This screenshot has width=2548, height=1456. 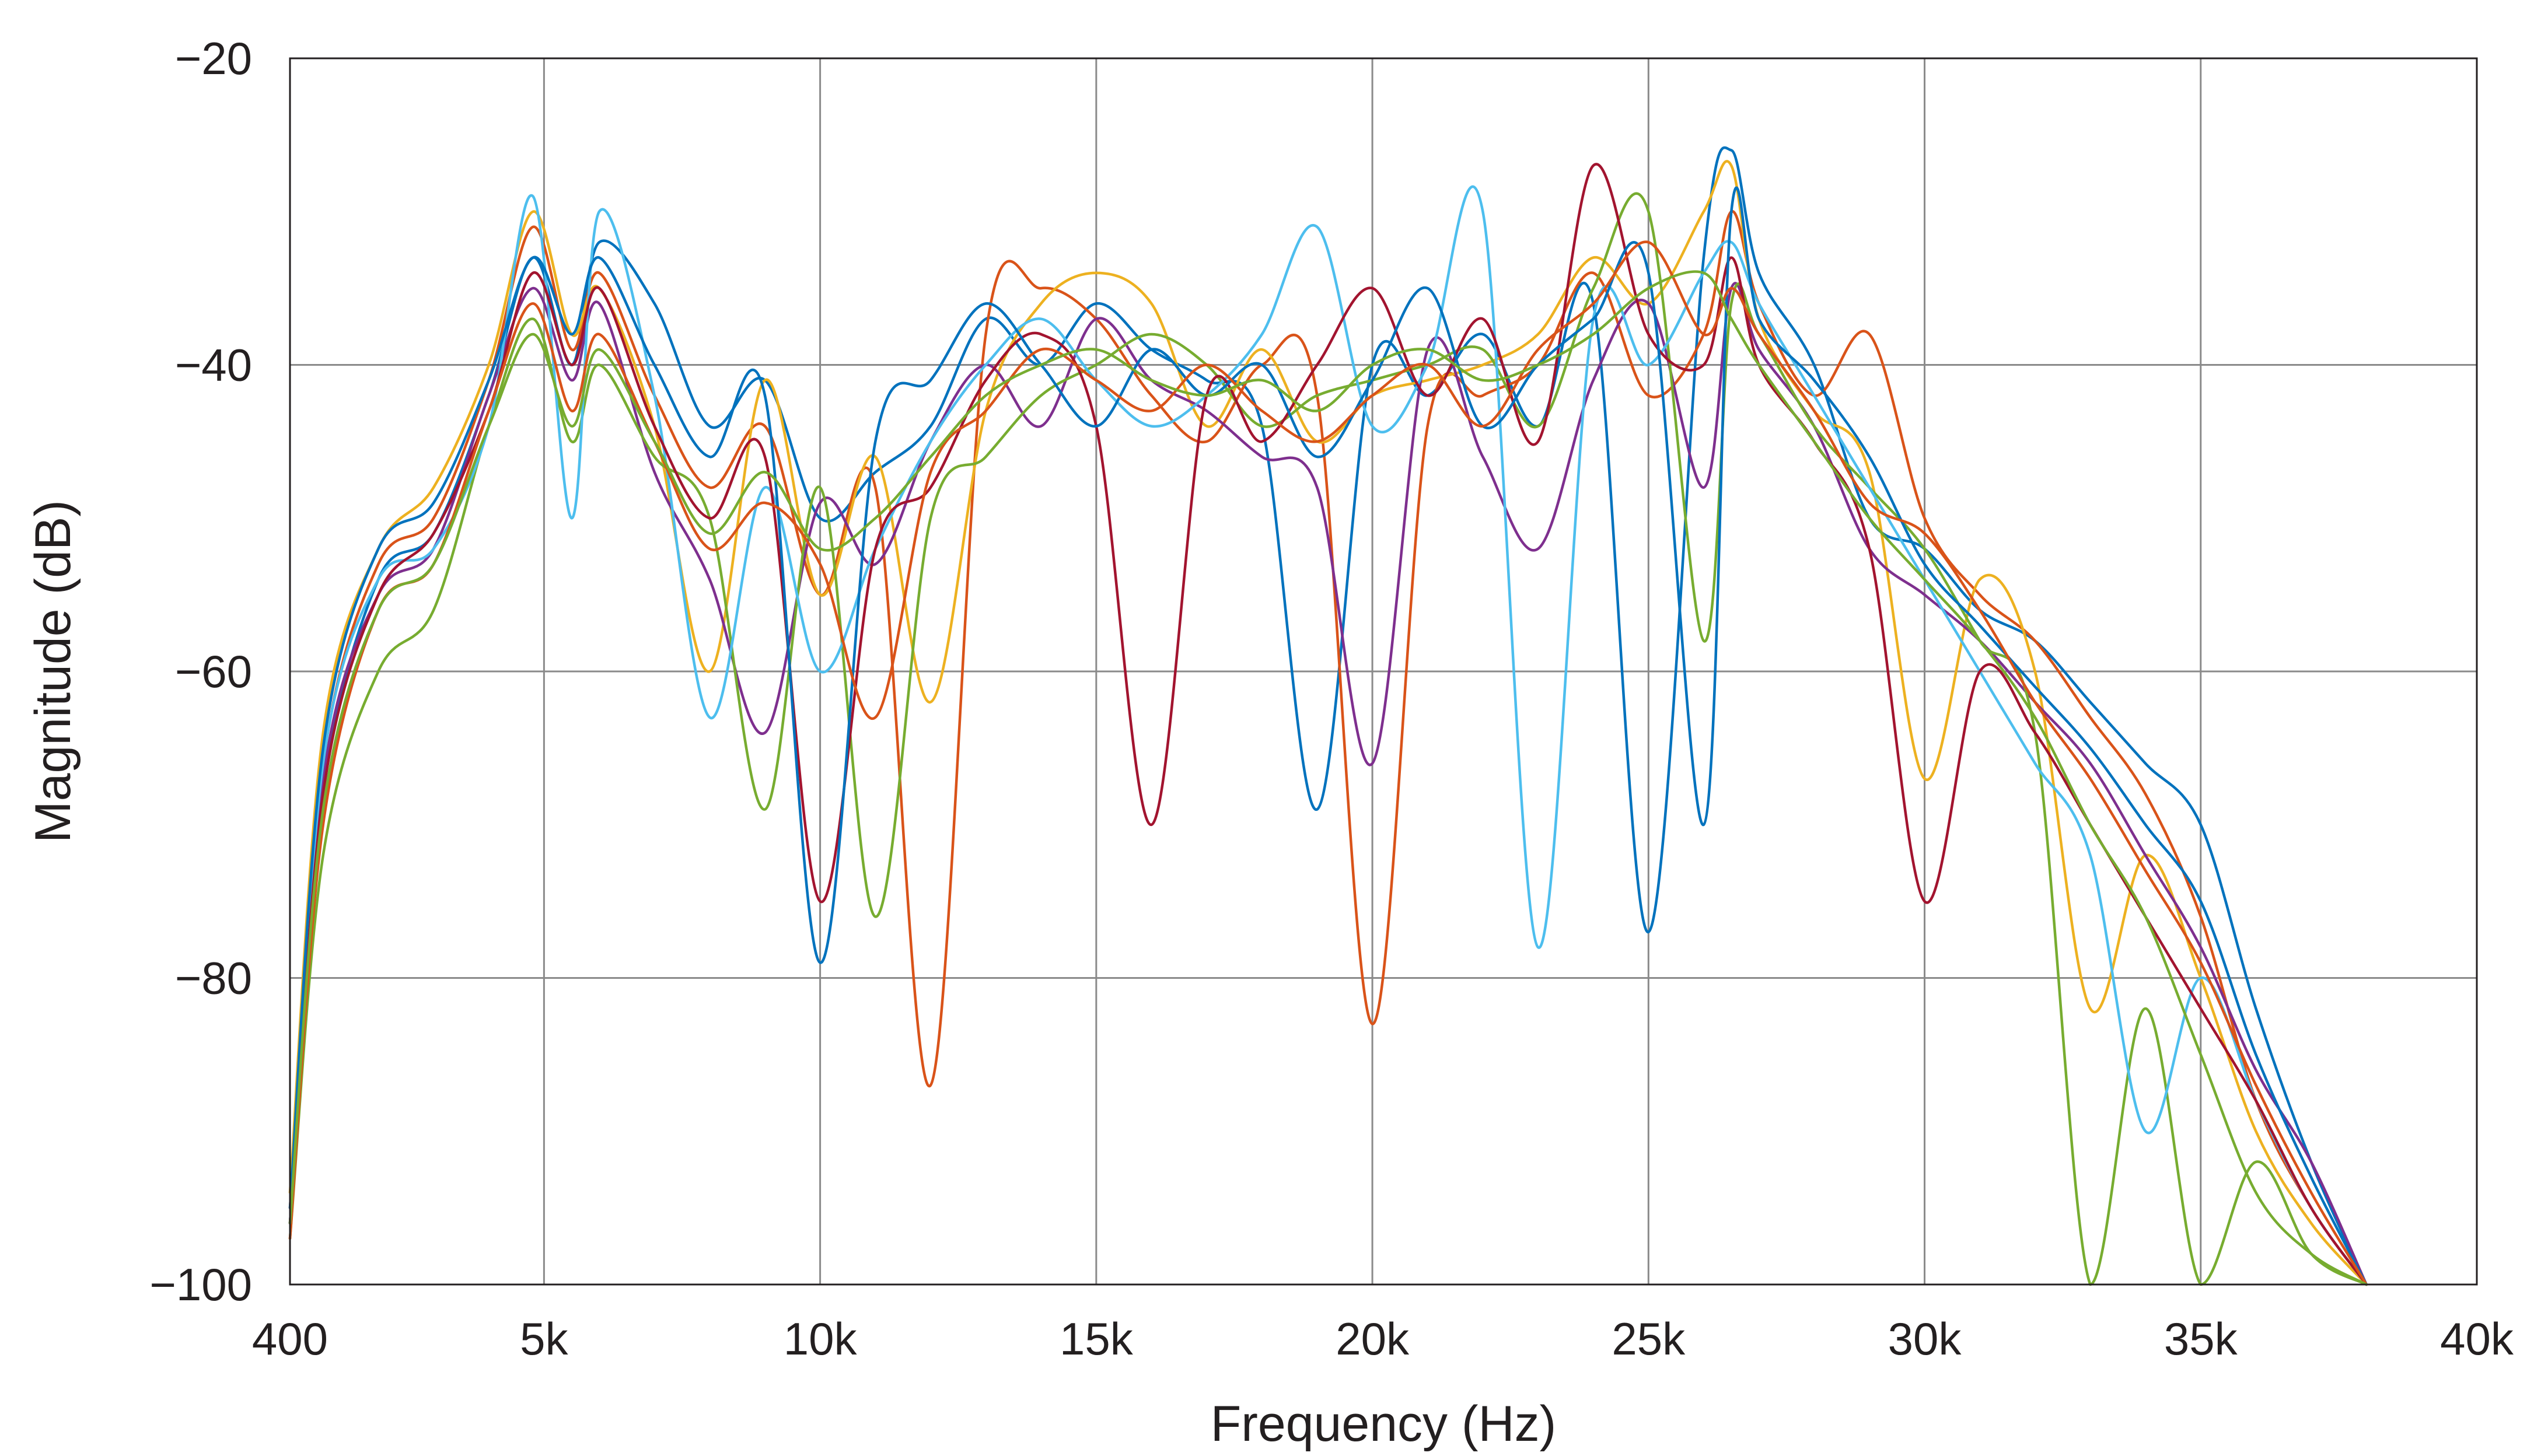 I want to click on y-tick-labels: −100 −80 −60 −40 −20, so click(x=201, y=671).